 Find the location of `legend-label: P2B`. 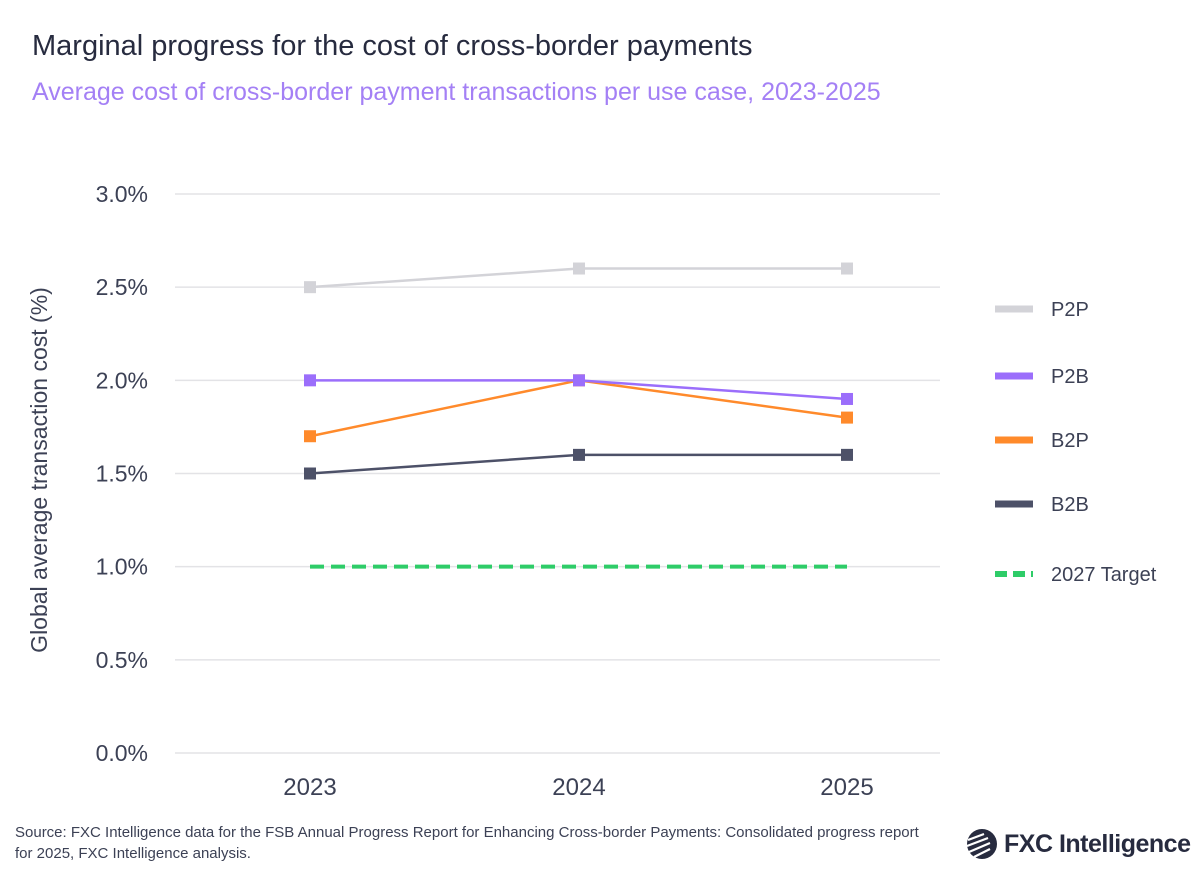

legend-label: P2B is located at coordinates (1070, 377).